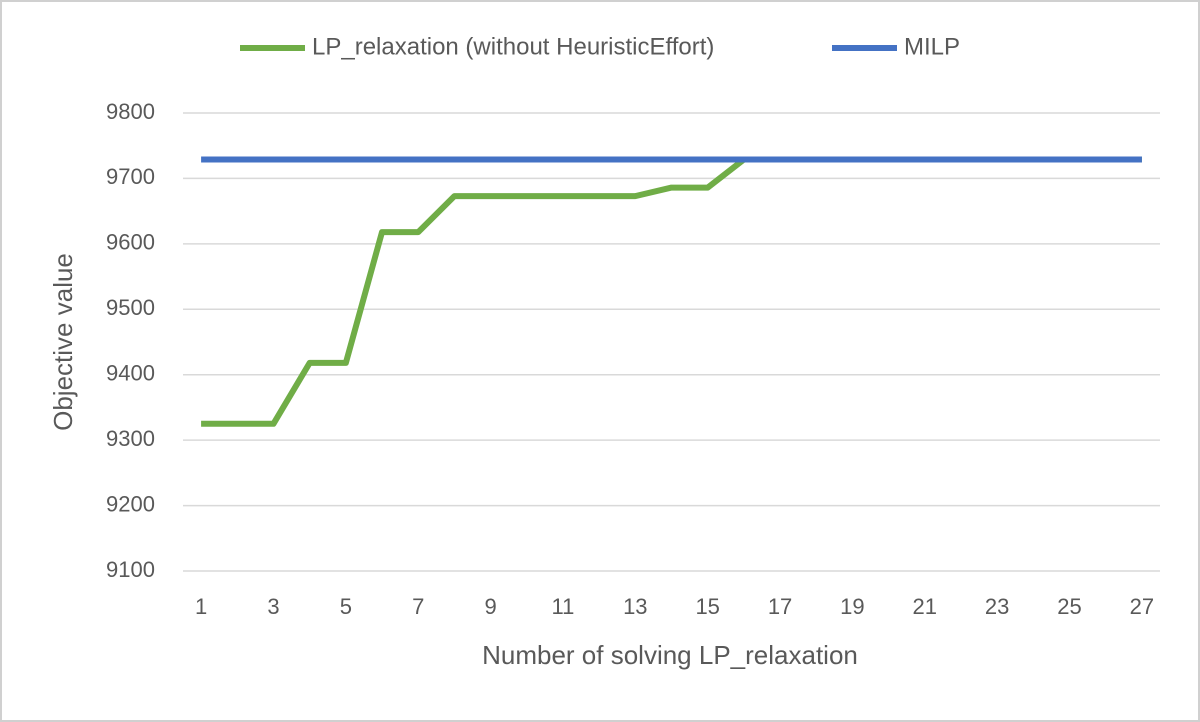 The image size is (1200, 722). Describe the element at coordinates (563, 606) in the screenshot. I see `x-tick-label: 11` at that location.